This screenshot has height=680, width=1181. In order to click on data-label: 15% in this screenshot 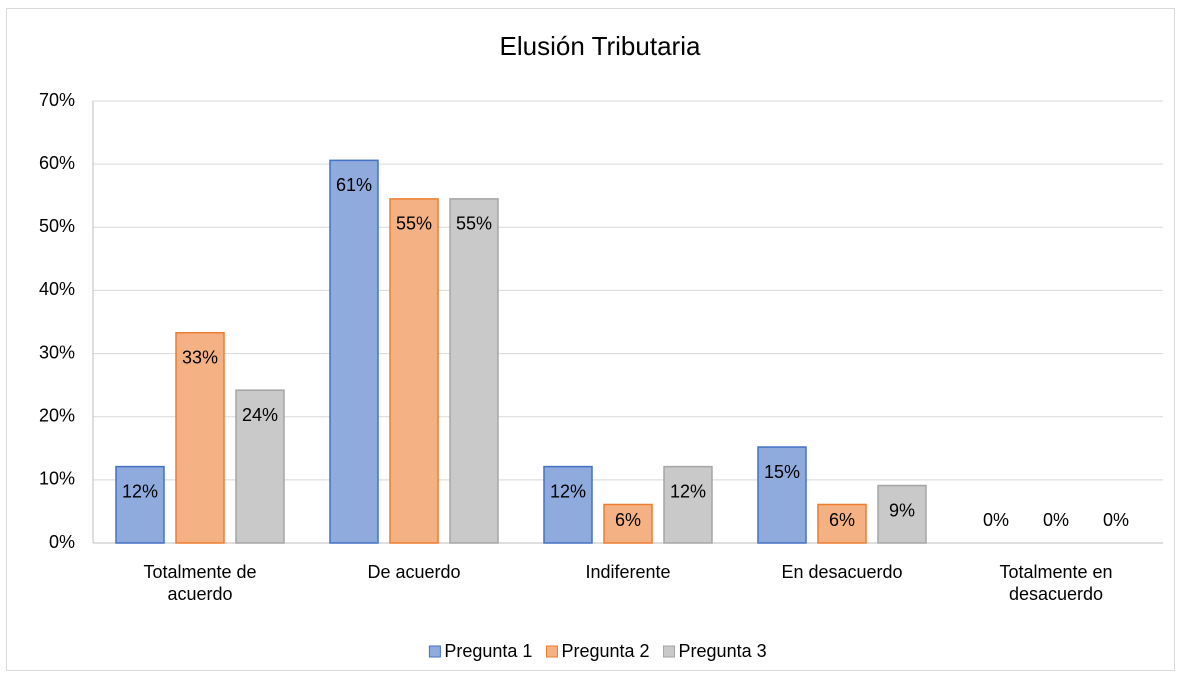, I will do `click(782, 472)`.